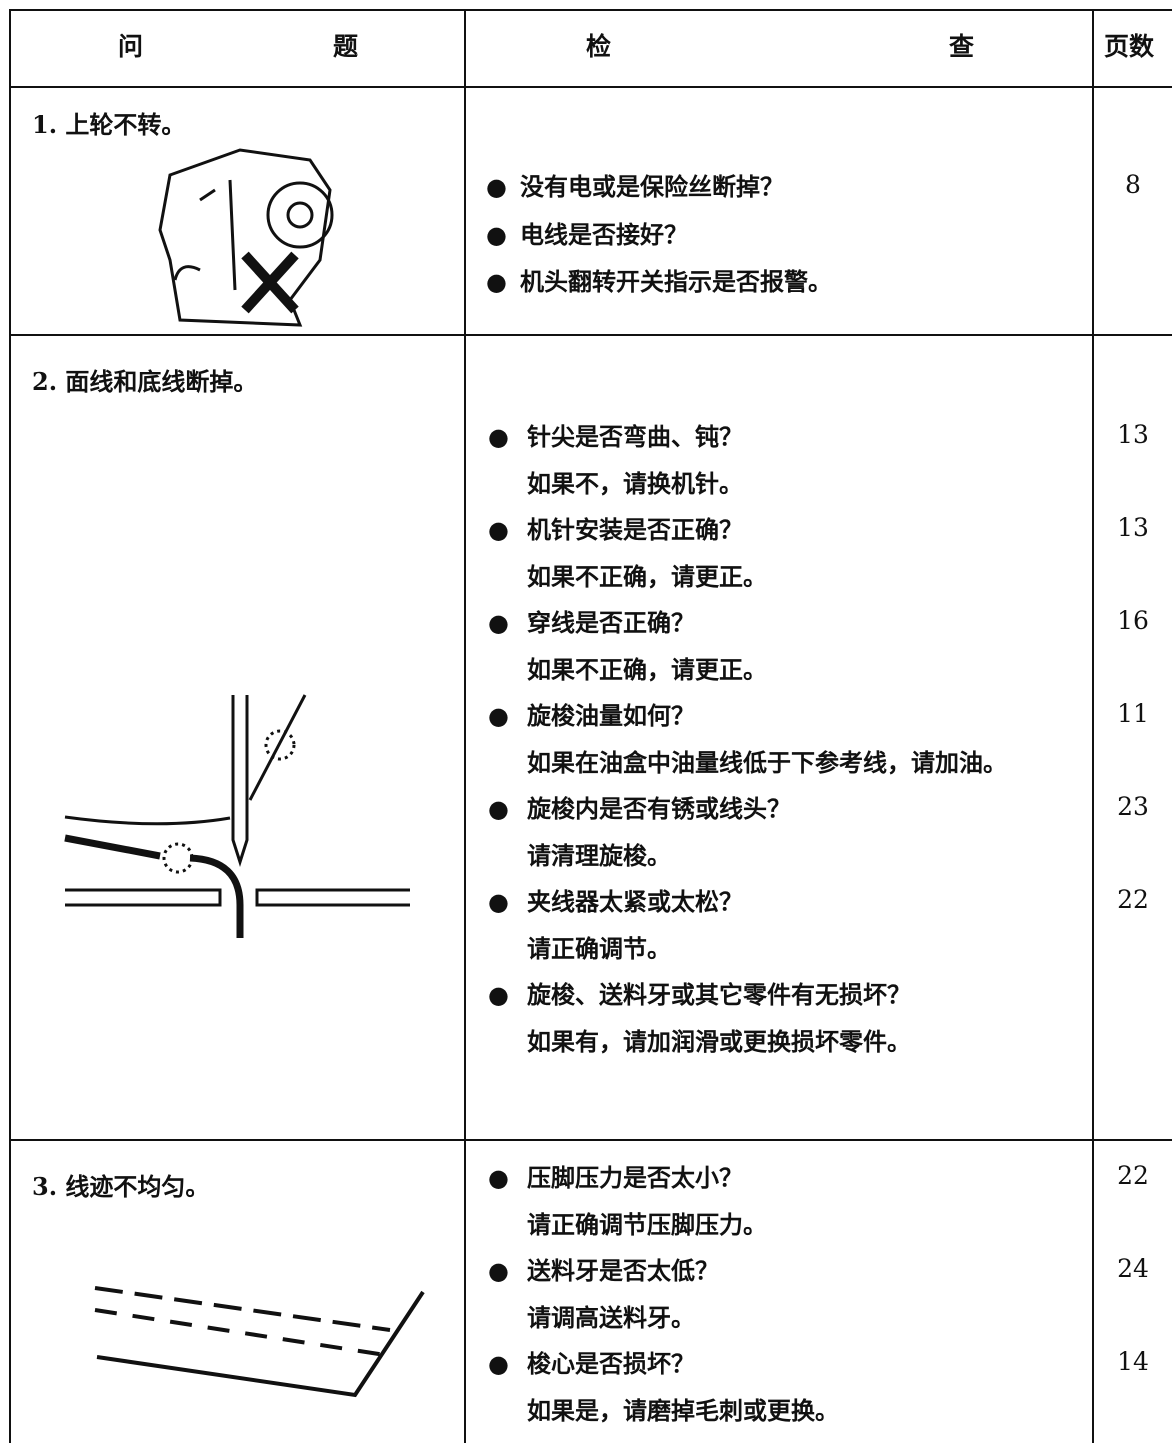  What do you see at coordinates (604, 234) in the screenshot?
I see `check-question: 电线是否接好？` at bounding box center [604, 234].